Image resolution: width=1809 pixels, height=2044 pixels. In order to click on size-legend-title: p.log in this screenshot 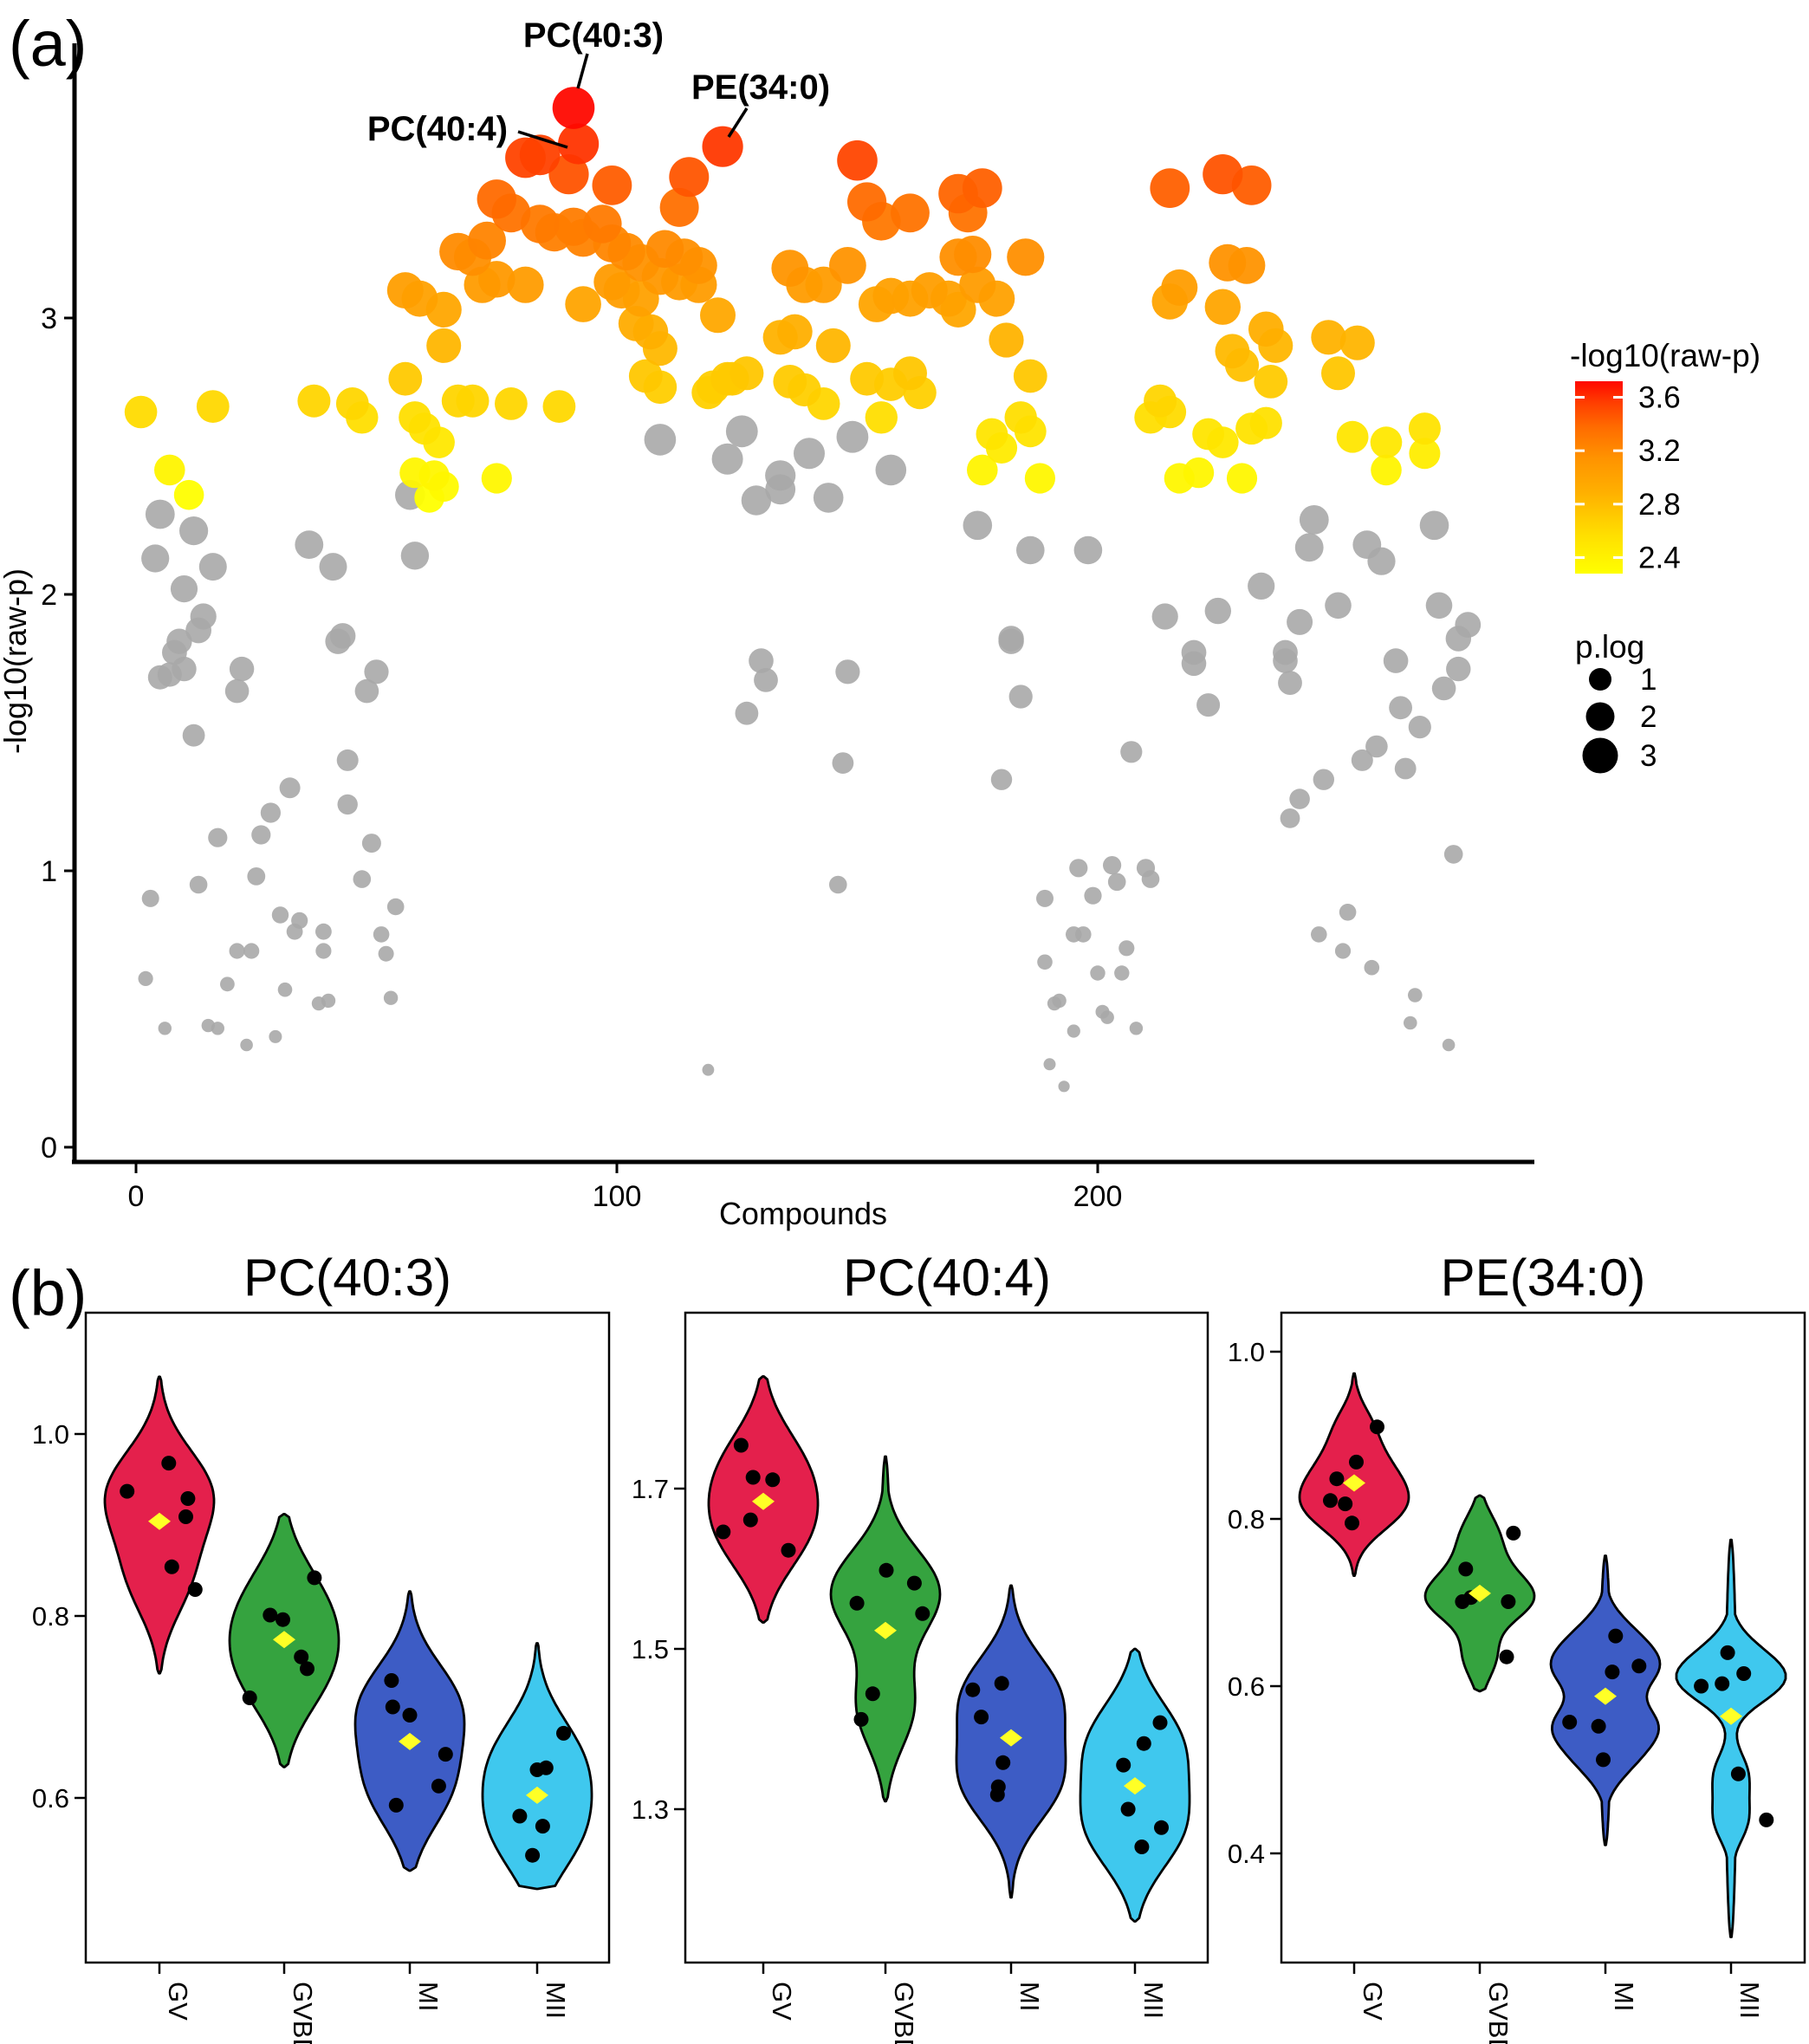, I will do `click(1610, 647)`.